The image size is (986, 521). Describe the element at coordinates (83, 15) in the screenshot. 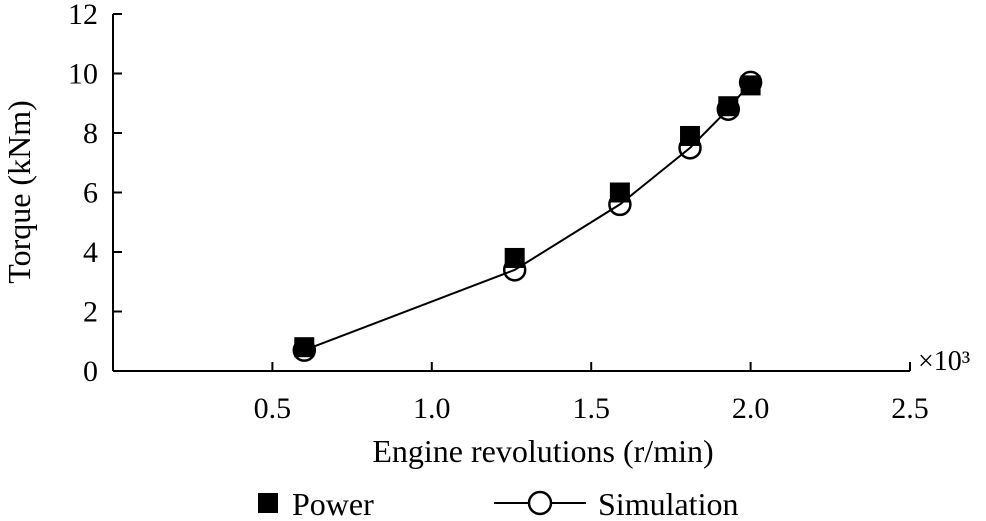

I see `y-tick-label: 12` at that location.